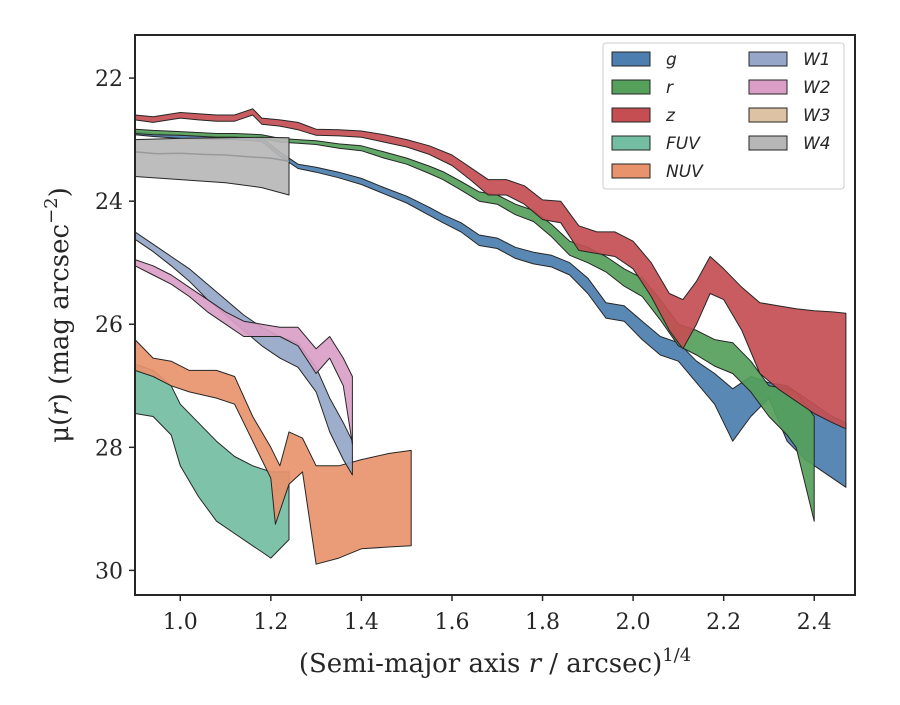 The image size is (900, 705). What do you see at coordinates (721, 116) in the screenshot?
I see `legend-items: grz FUV NUV W1 W2 W3 W4` at bounding box center [721, 116].